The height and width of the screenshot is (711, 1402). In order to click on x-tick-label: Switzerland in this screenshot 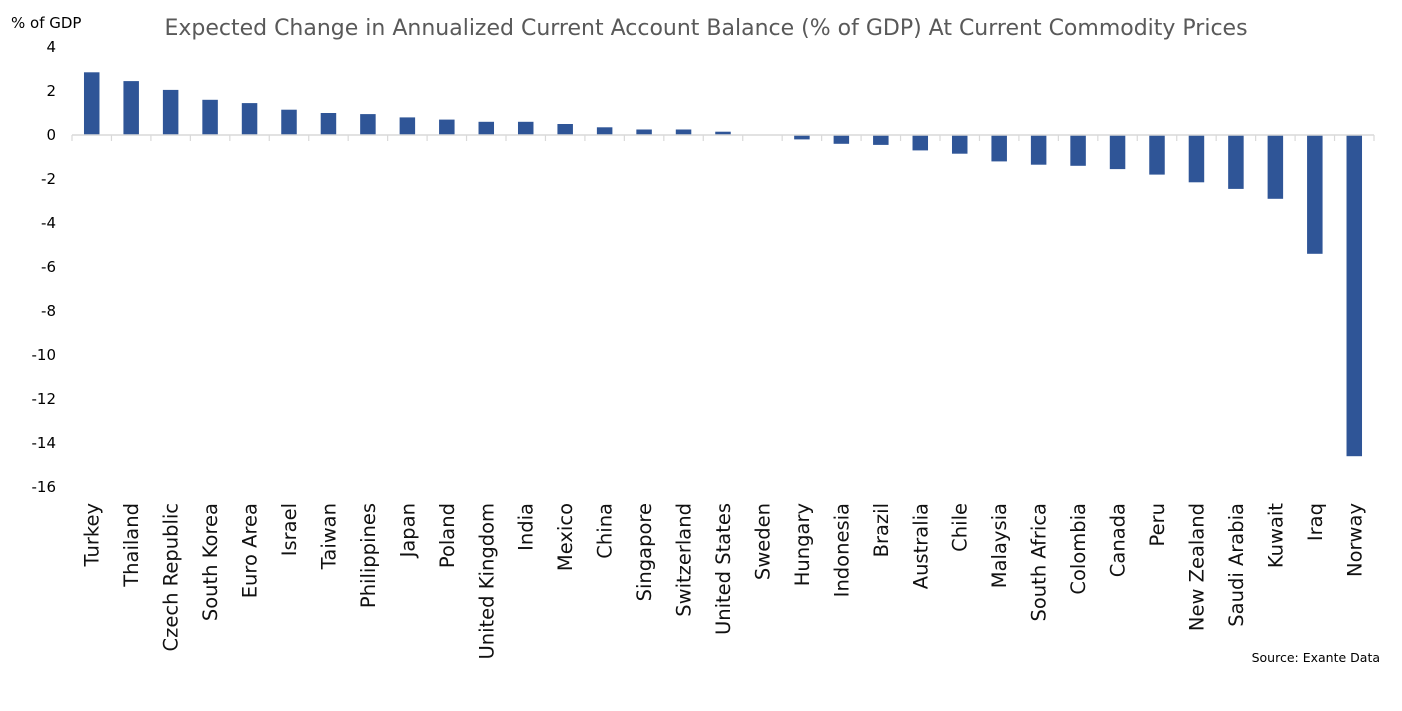, I will do `click(684, 560)`.